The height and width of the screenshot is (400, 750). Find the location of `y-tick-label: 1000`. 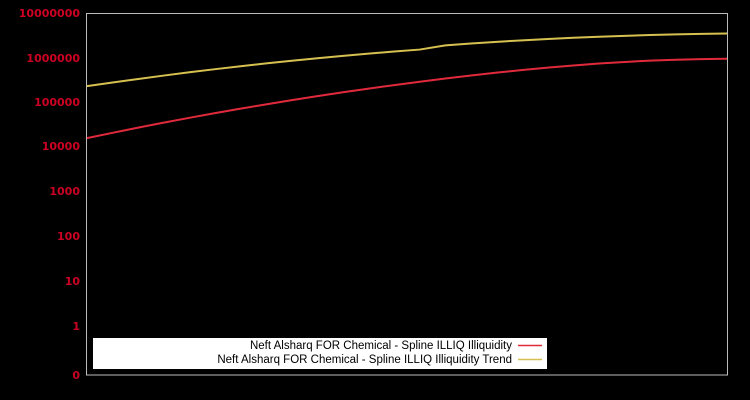

y-tick-label: 1000 is located at coordinates (64, 191).